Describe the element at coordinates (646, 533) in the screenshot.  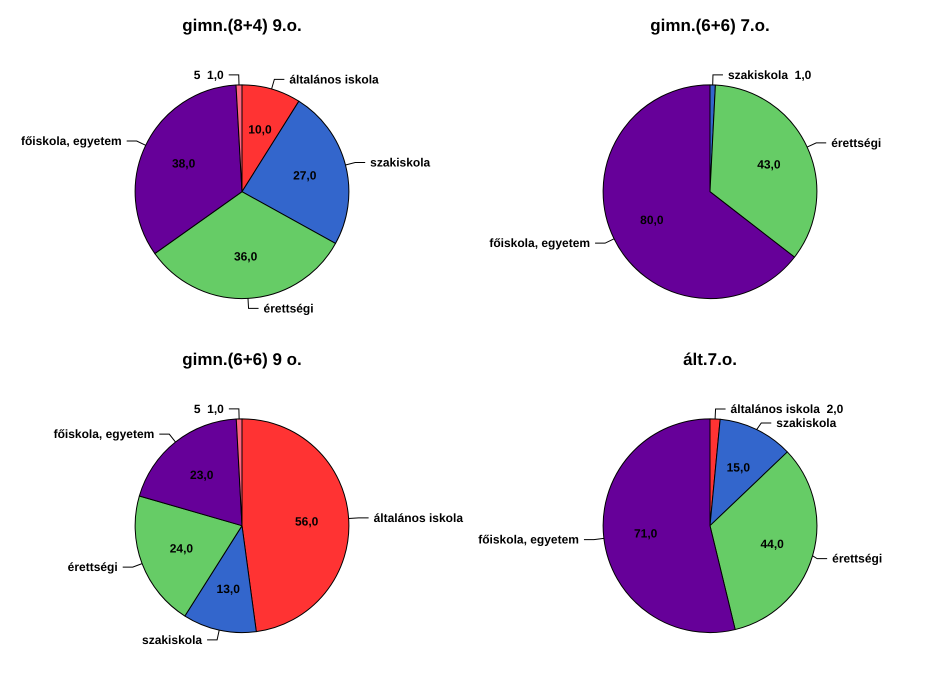
I see `data-label: 71,0` at that location.